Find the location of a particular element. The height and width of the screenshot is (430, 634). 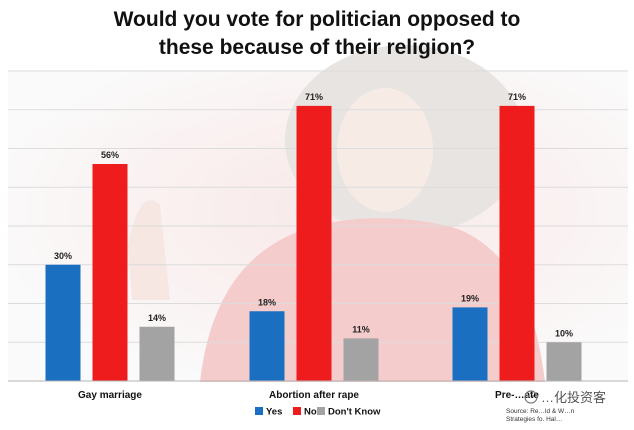

category-label: Abortion after rape is located at coordinates (314, 395).